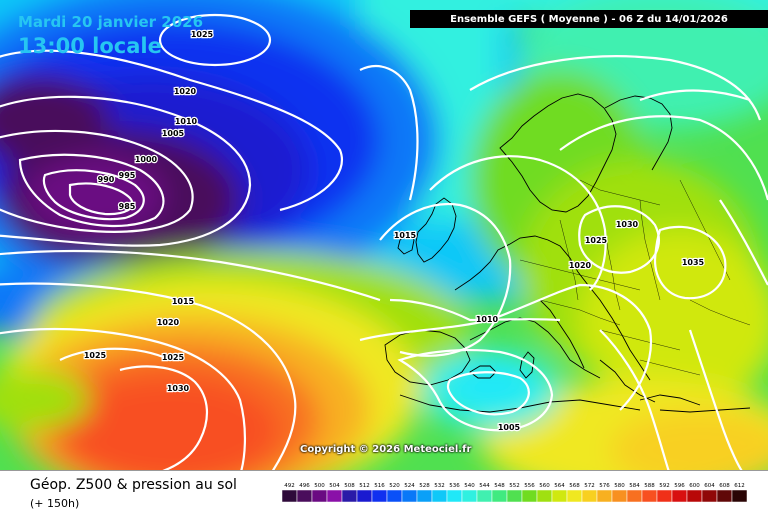 The image size is (768, 513). I want to click on forecast-date: Mardi 20 janvier 2026, so click(111, 22).